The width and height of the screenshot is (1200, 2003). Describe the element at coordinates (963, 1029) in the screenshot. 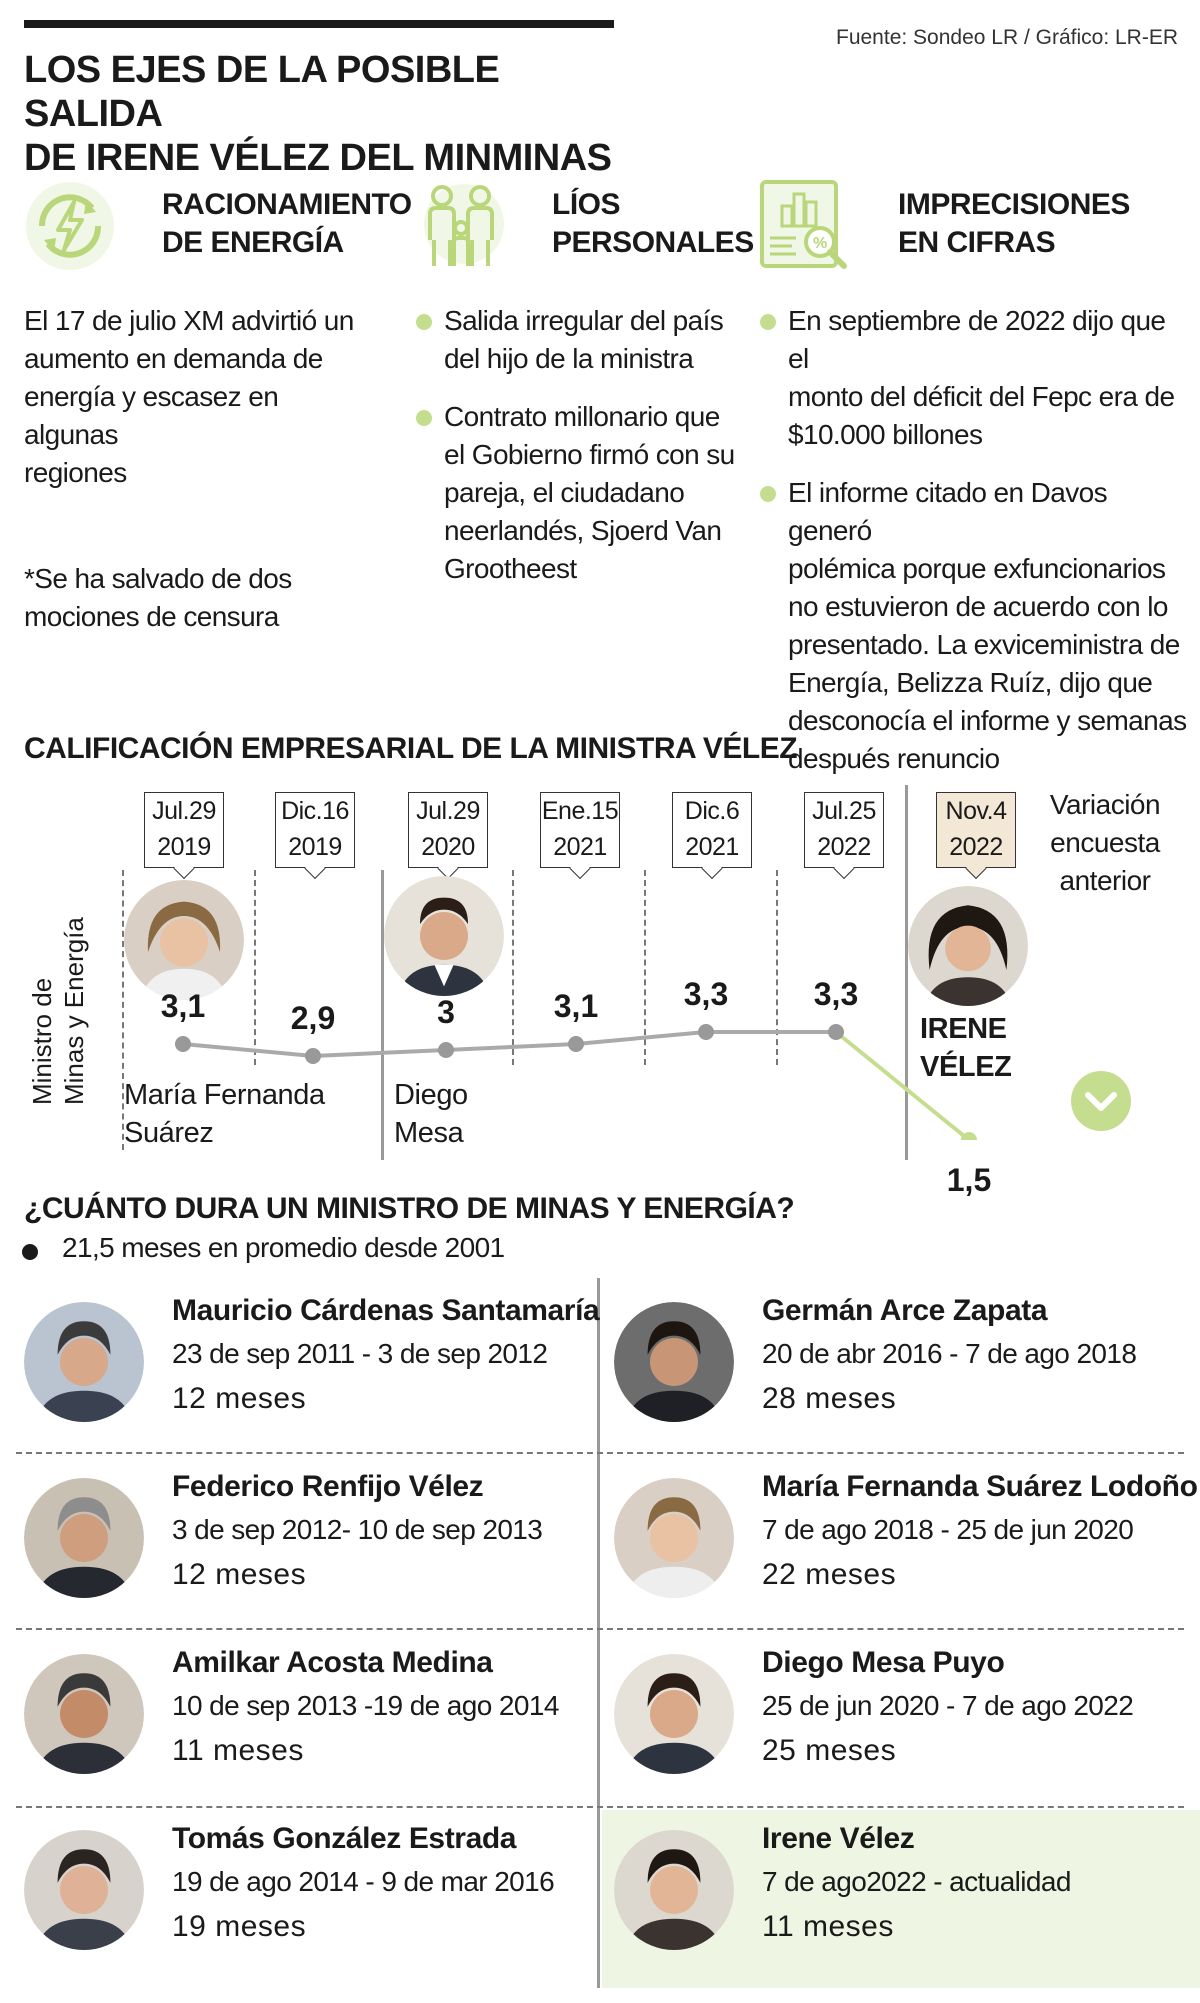

I see `chart-minister-line: IRENE` at that location.